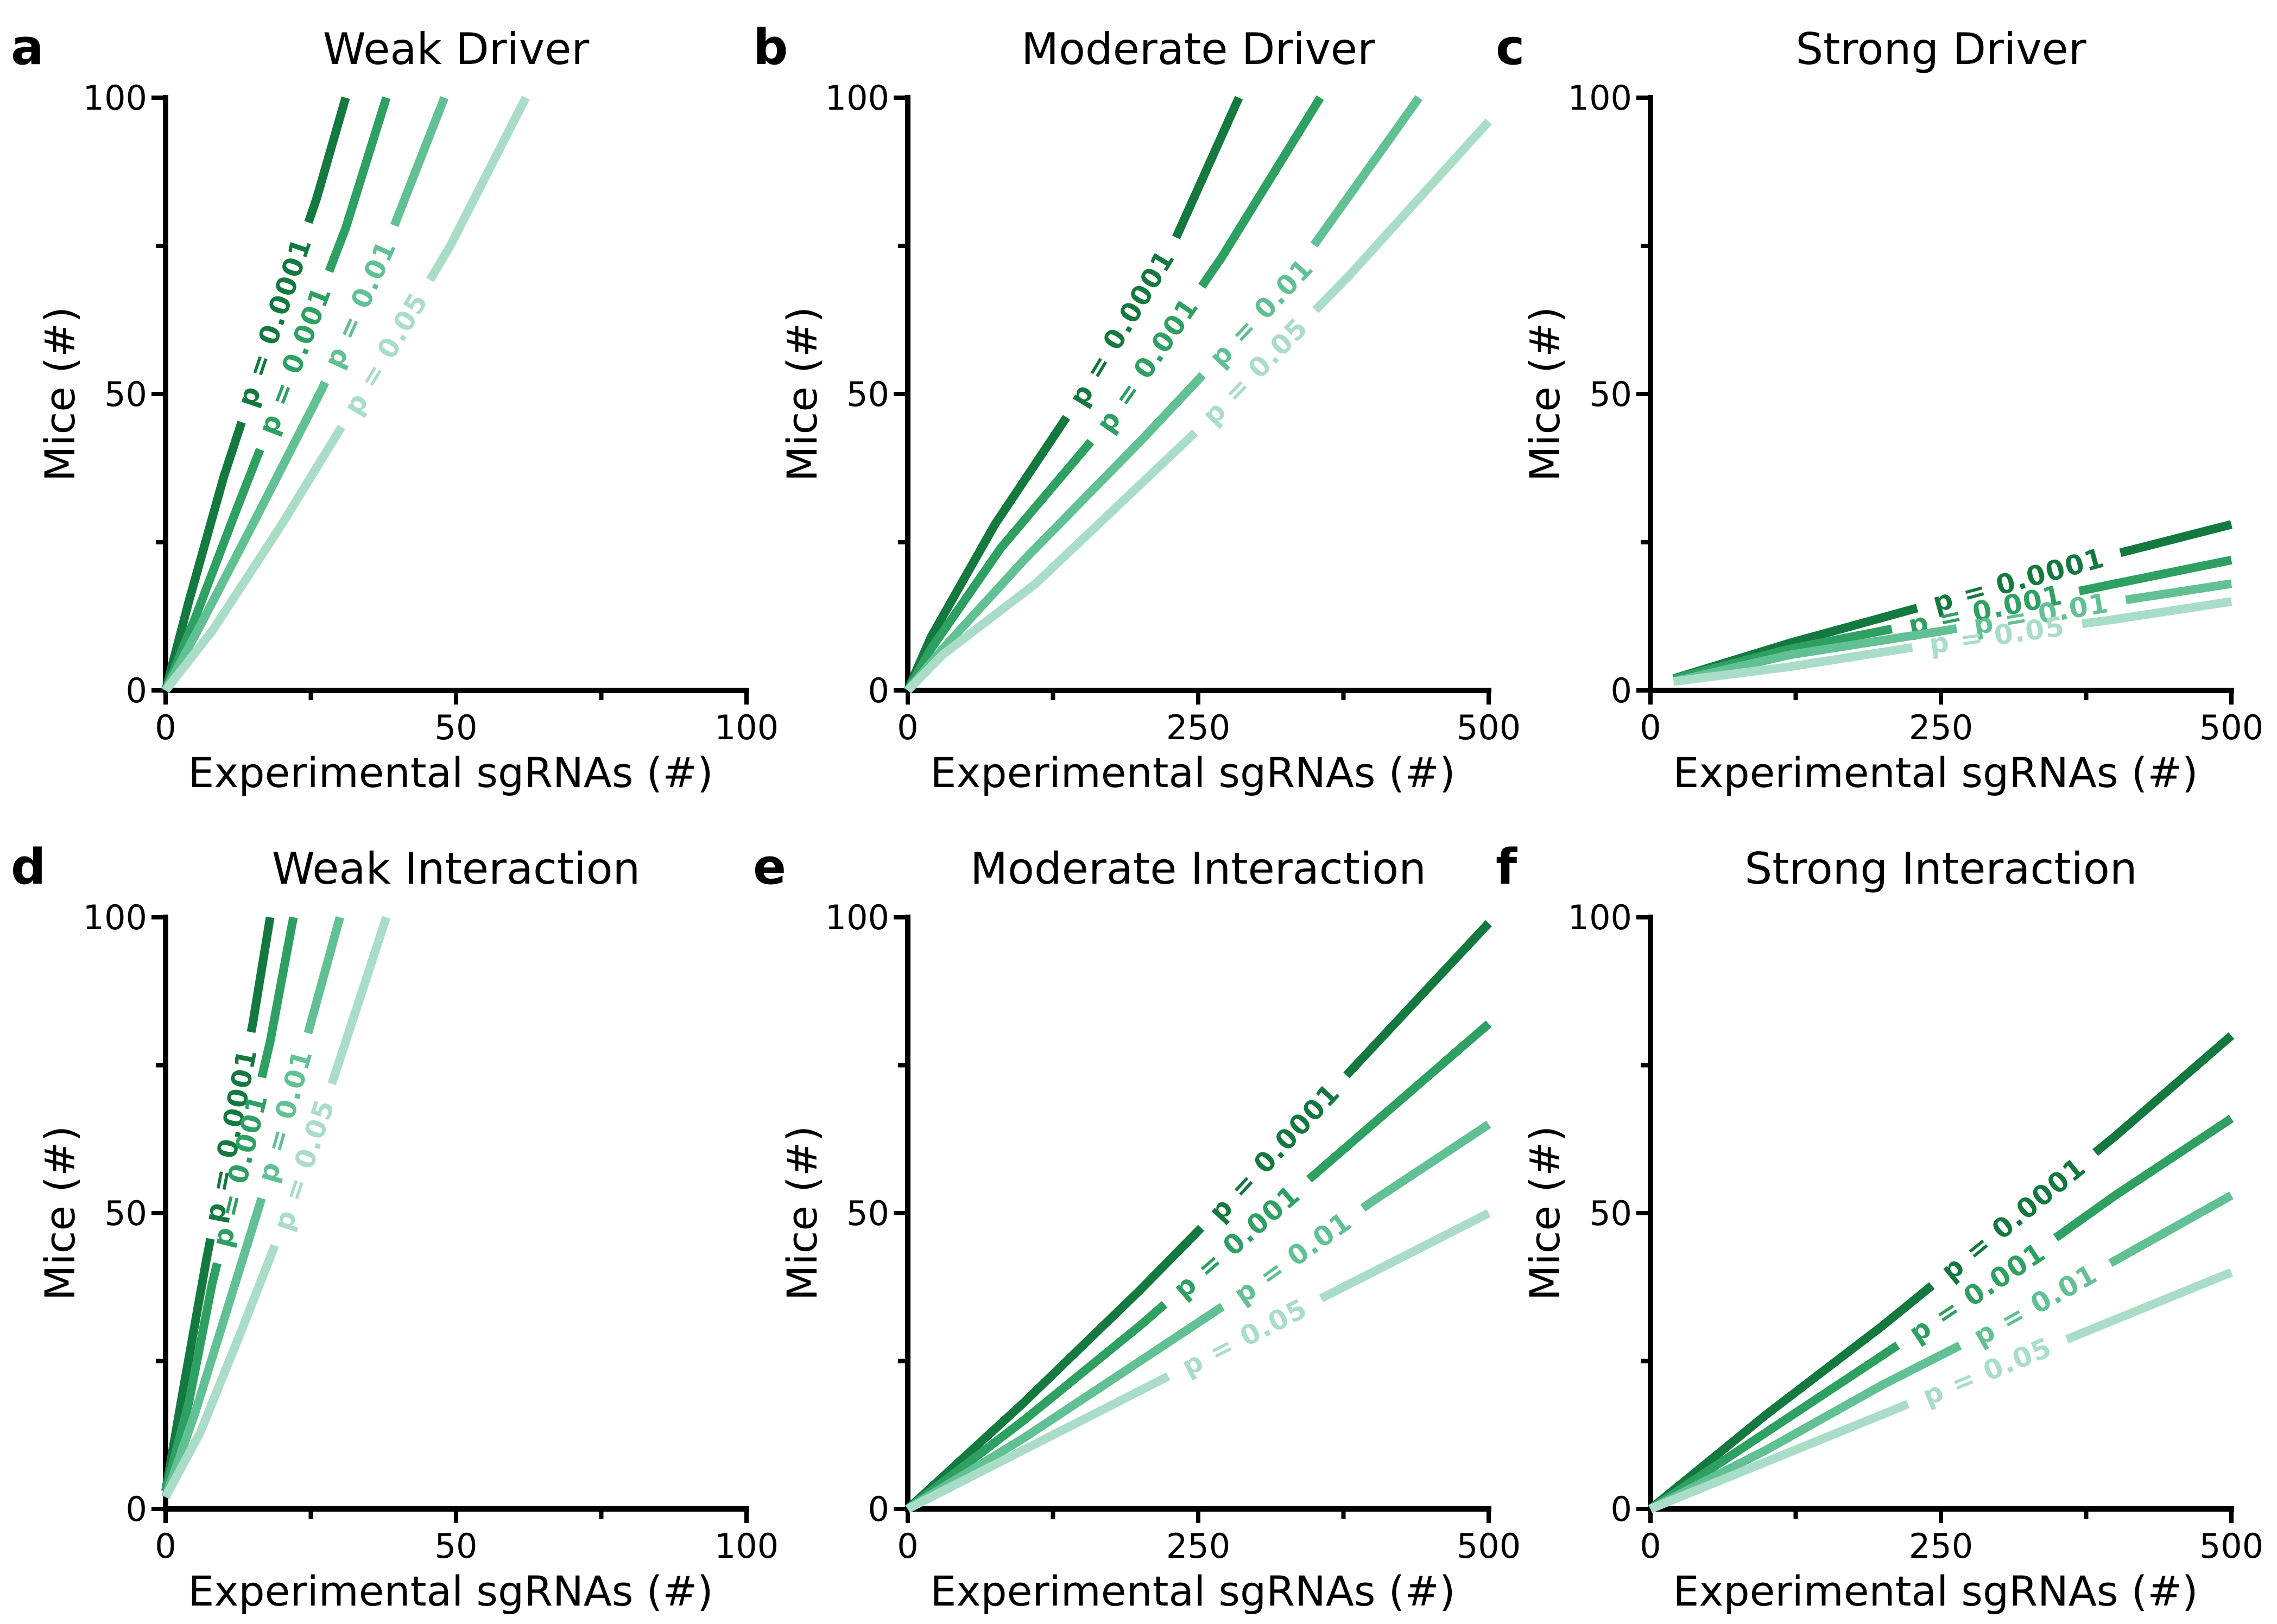 The width and height of the screenshot is (2277, 1624). I want to click on panel-title: Weak Driver, so click(456, 49).